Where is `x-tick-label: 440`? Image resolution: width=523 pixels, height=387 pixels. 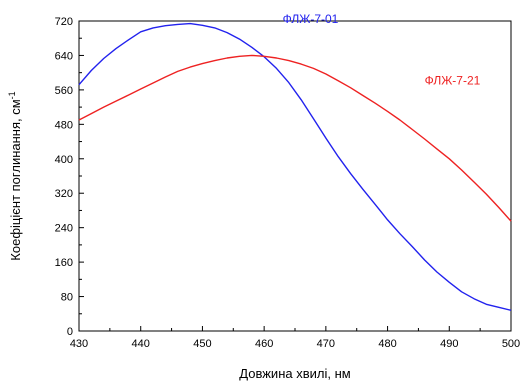 x-tick-label: 440 is located at coordinates (141, 344).